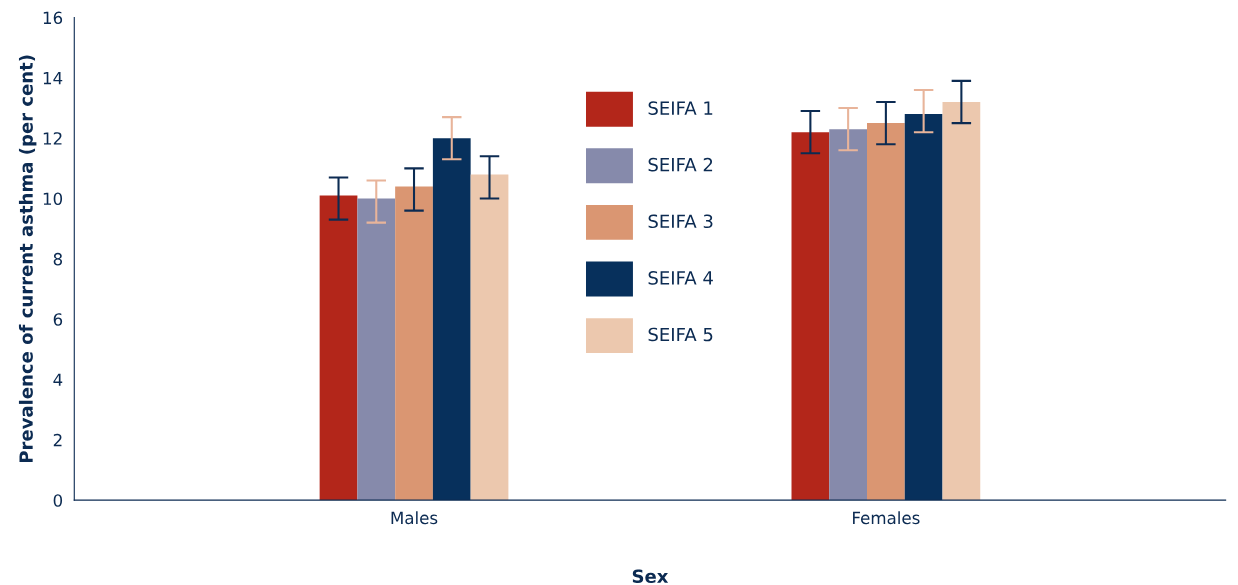 This screenshot has width=1238, height=585. What do you see at coordinates (650, 576) in the screenshot?
I see `x-axis-title: Sex` at bounding box center [650, 576].